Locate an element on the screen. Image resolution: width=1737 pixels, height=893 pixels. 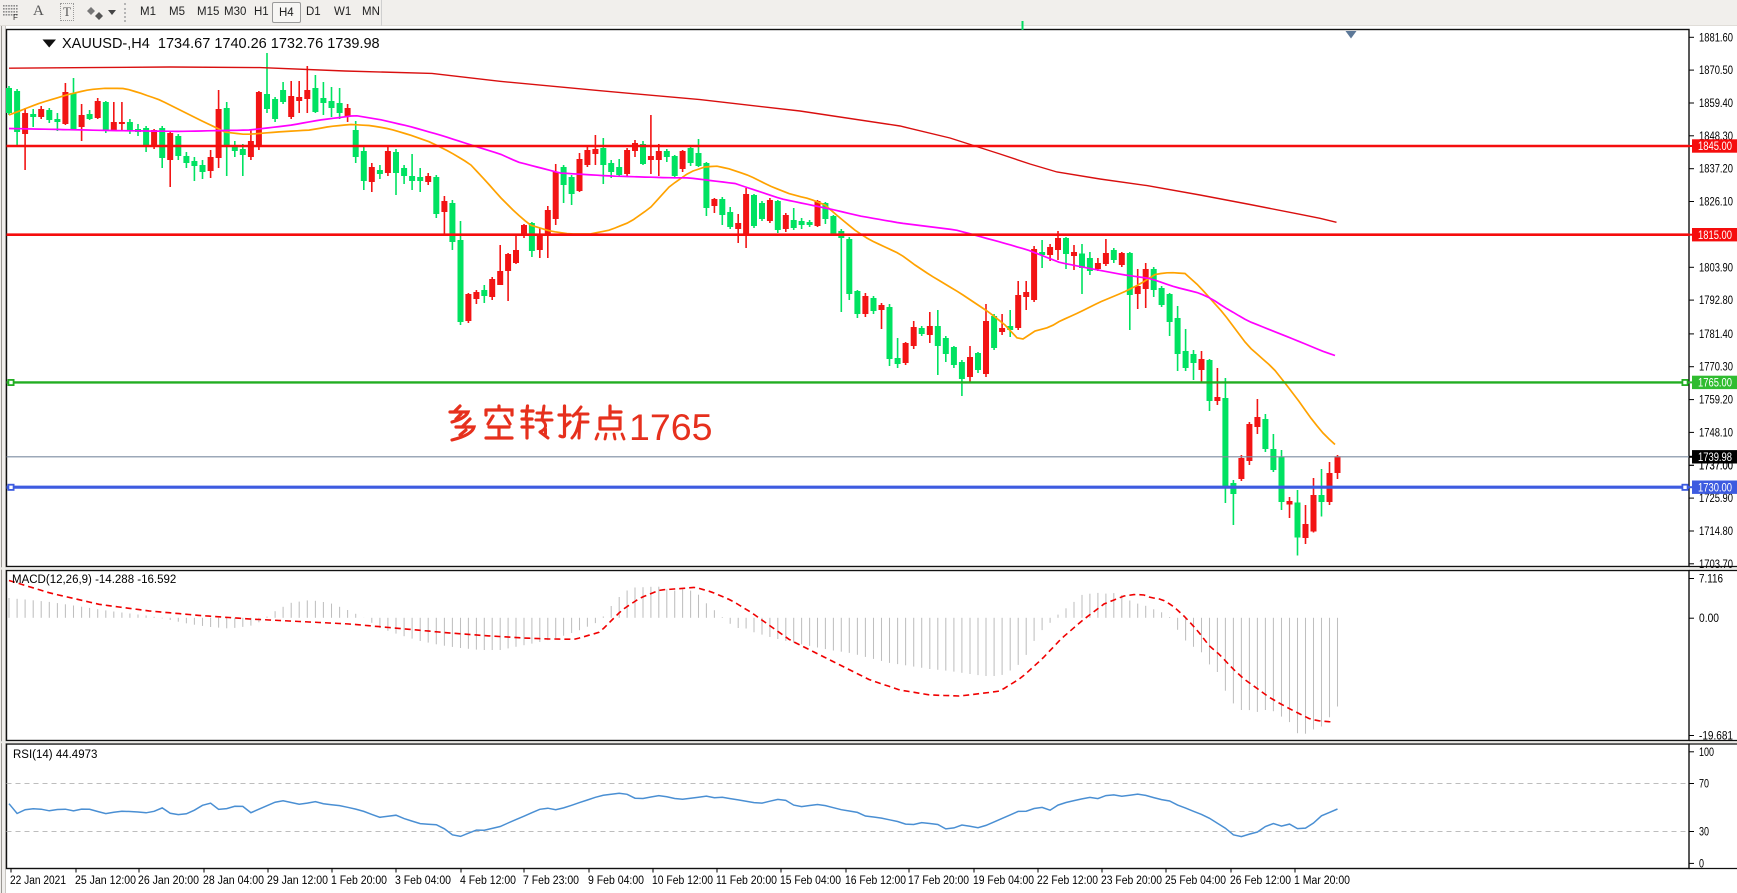
svg-text: 0 is located at coordinates (1701, 864).